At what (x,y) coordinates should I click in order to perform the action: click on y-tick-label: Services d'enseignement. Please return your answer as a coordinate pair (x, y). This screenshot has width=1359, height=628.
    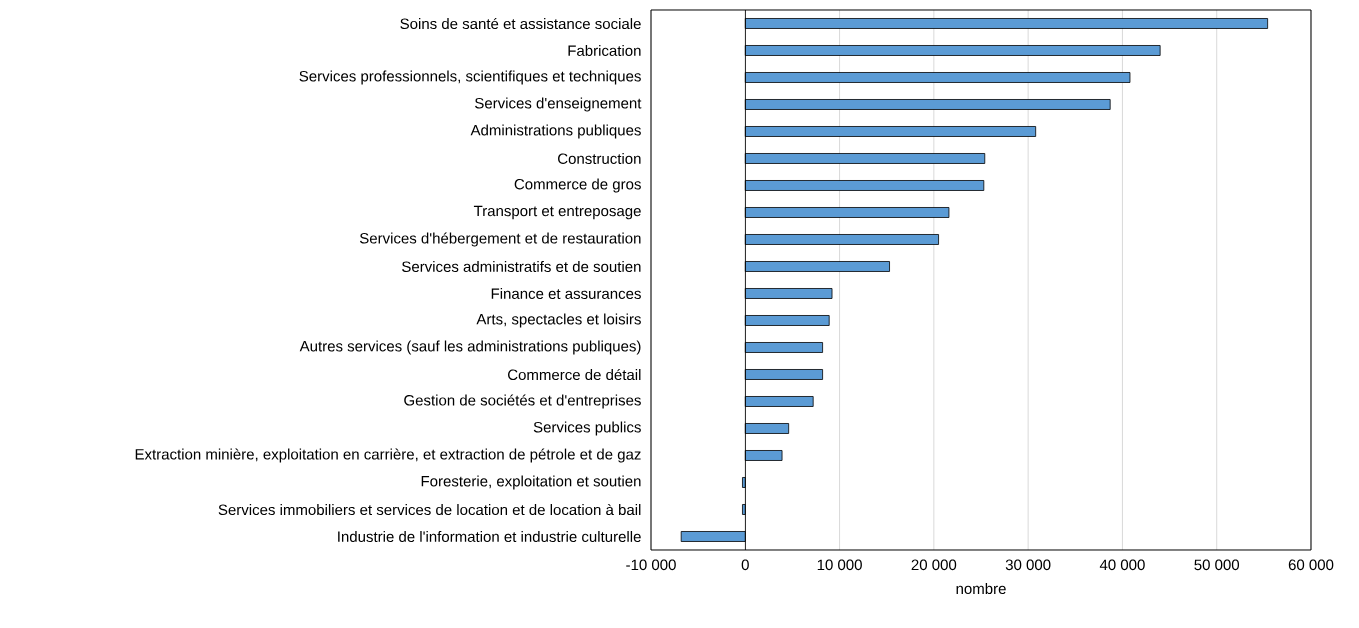
    Looking at the image, I should click on (558, 104).